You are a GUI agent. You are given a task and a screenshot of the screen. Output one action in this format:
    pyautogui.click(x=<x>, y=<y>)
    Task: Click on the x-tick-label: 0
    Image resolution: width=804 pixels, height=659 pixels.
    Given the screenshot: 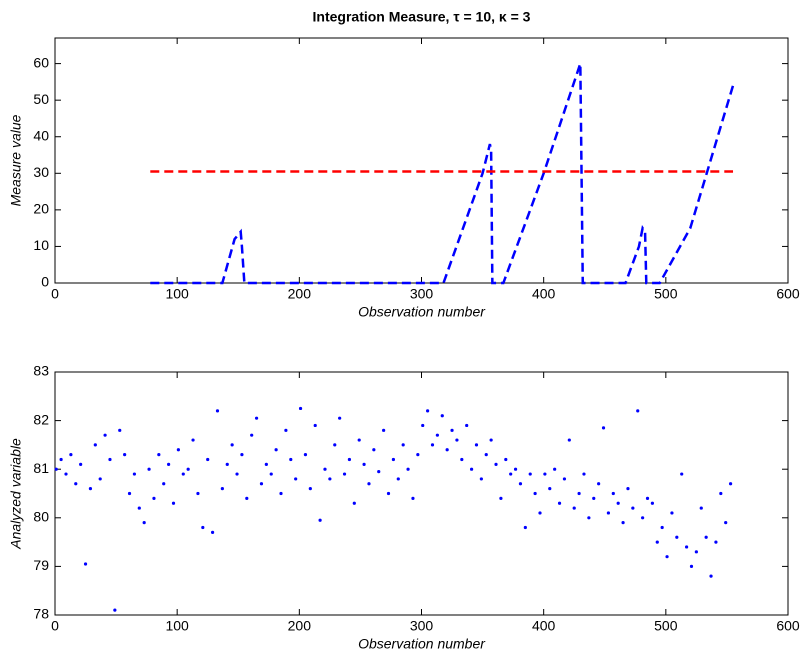 What is the action you would take?
    pyautogui.click(x=55, y=626)
    